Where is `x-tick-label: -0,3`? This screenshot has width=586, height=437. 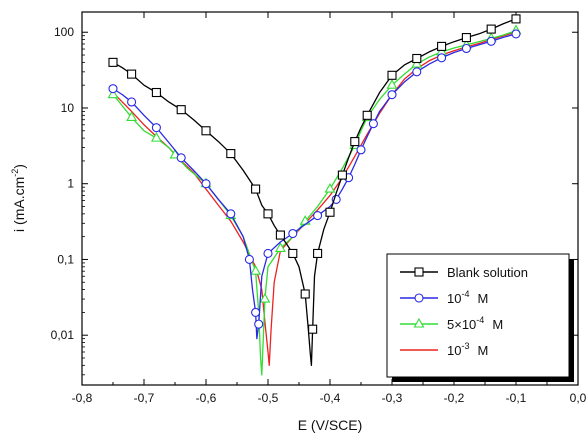
x-tick-label: -0,3 is located at coordinates (392, 398).